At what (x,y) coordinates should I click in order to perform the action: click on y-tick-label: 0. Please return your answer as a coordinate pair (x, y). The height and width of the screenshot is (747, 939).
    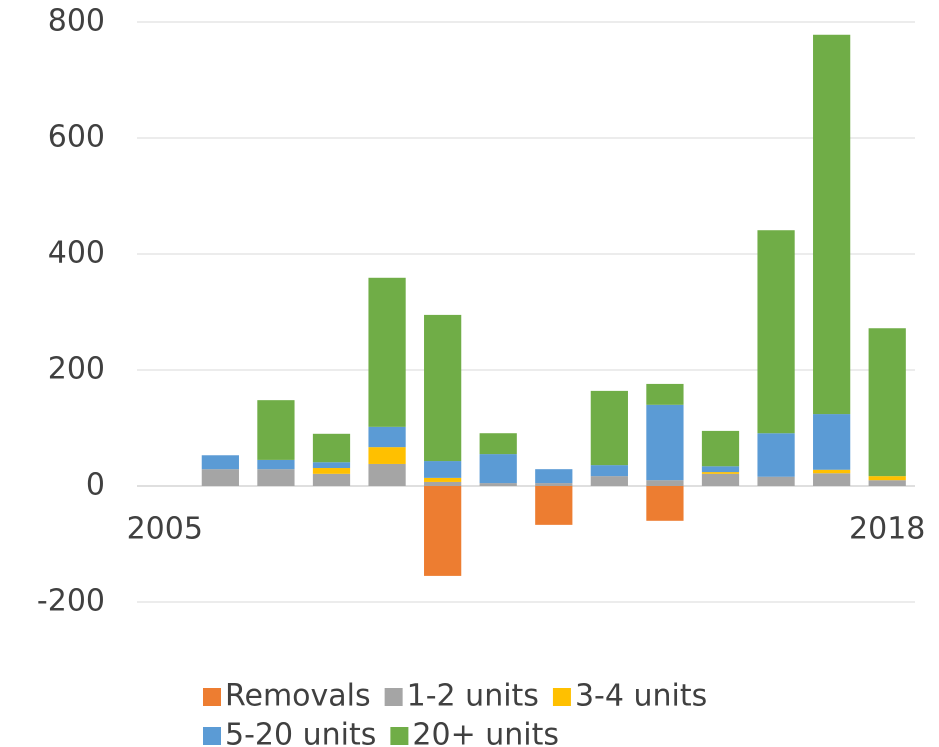
    Looking at the image, I should click on (95, 485).